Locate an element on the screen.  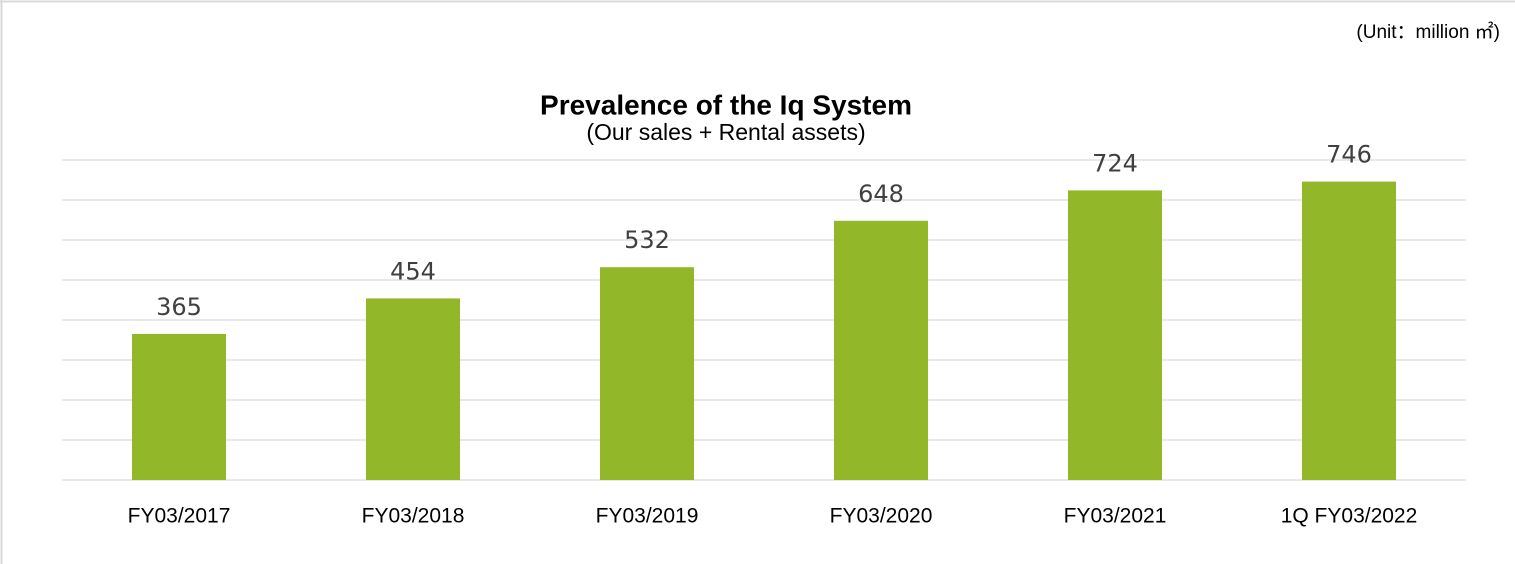
x-tick-label: FY03/2019 is located at coordinates (647, 516).